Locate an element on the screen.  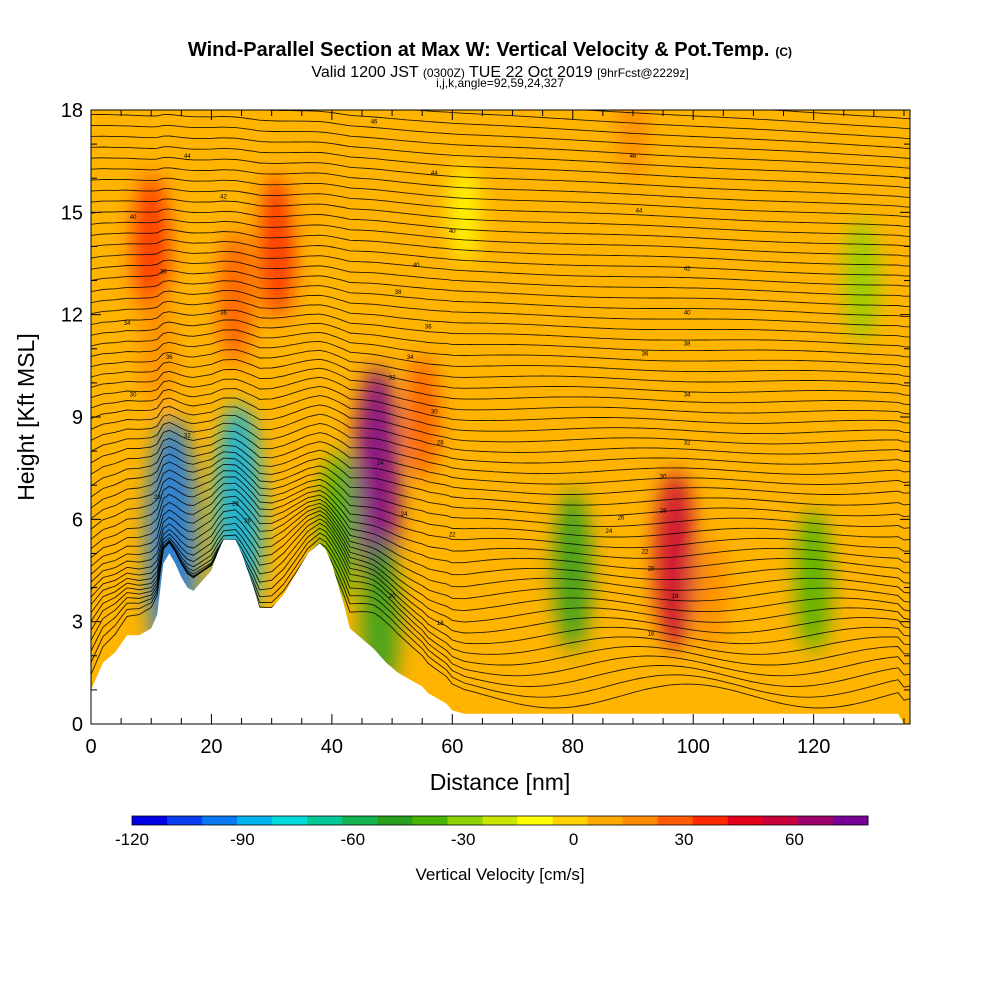
colorbar-tick-label: -30 is located at coordinates (463, 839).